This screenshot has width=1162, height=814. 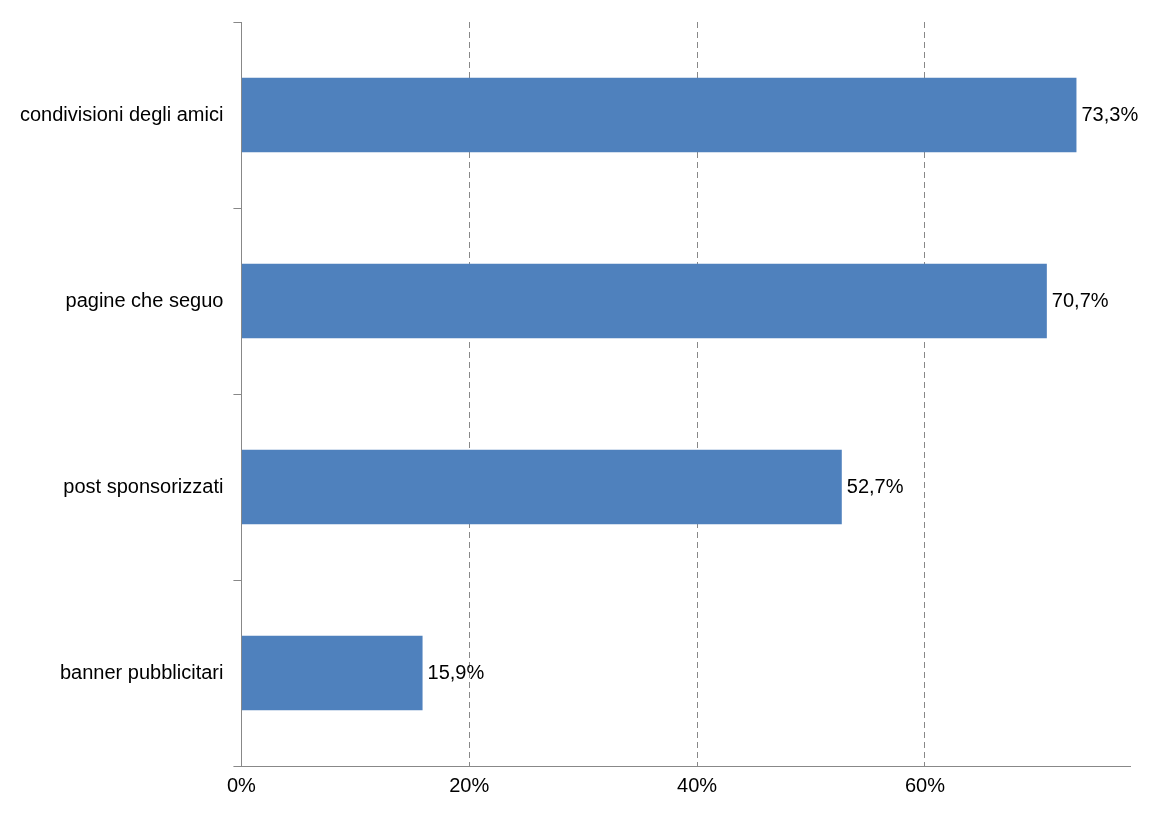 I want to click on data-label: 73,3%, so click(x=1110, y=113).